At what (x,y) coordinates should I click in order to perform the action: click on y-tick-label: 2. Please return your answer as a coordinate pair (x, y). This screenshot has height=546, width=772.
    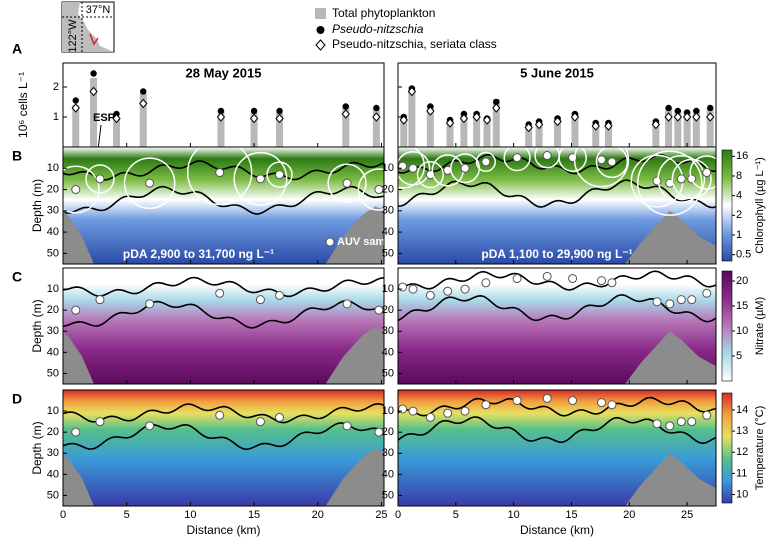
    Looking at the image, I should click on (56, 87).